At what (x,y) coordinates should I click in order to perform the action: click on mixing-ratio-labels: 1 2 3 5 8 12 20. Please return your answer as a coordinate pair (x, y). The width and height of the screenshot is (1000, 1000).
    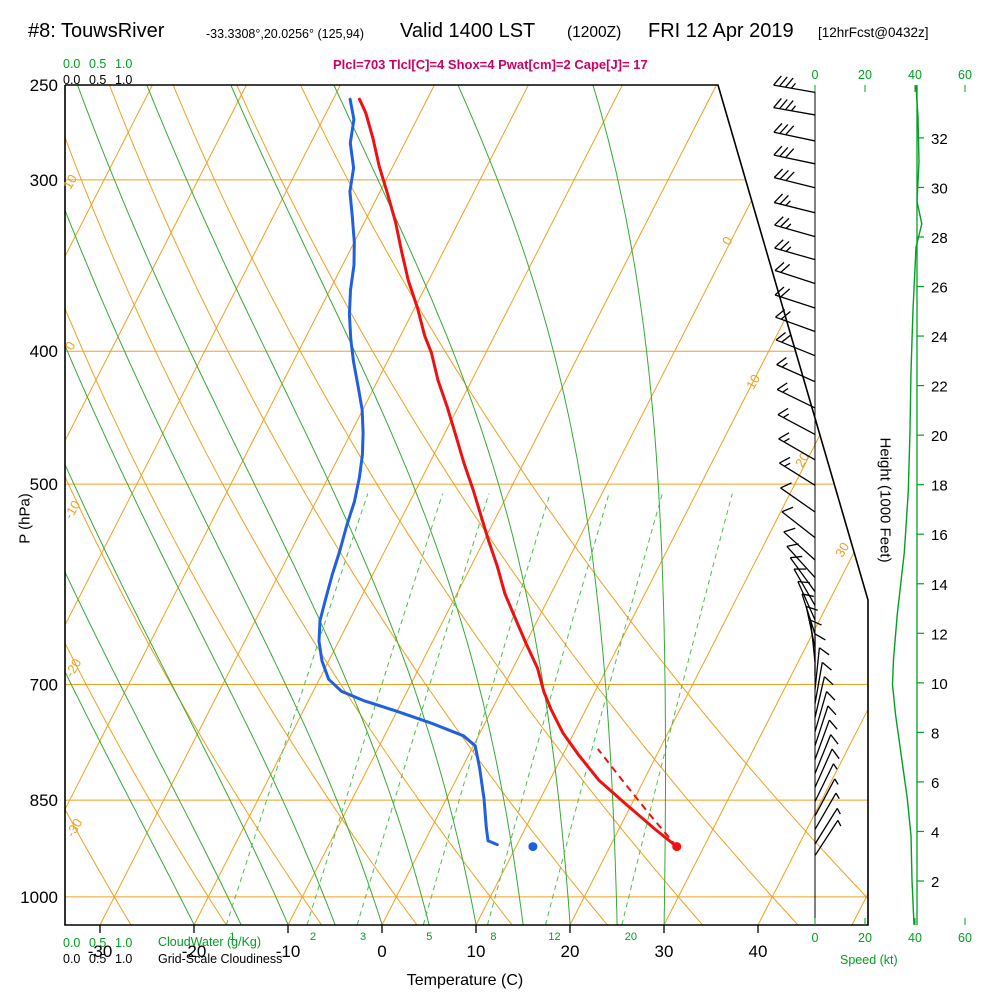
    Looking at the image, I should click on (433, 937).